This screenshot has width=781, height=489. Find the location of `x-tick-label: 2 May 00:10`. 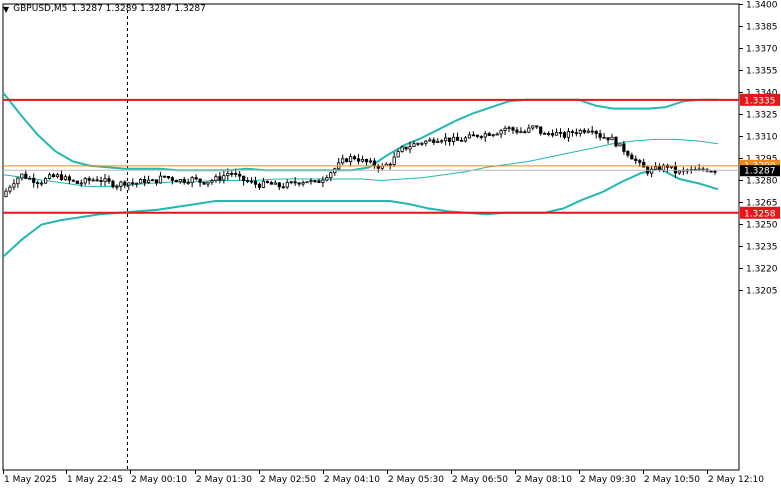

x-tick-label: 2 May 00:10 is located at coordinates (159, 480).